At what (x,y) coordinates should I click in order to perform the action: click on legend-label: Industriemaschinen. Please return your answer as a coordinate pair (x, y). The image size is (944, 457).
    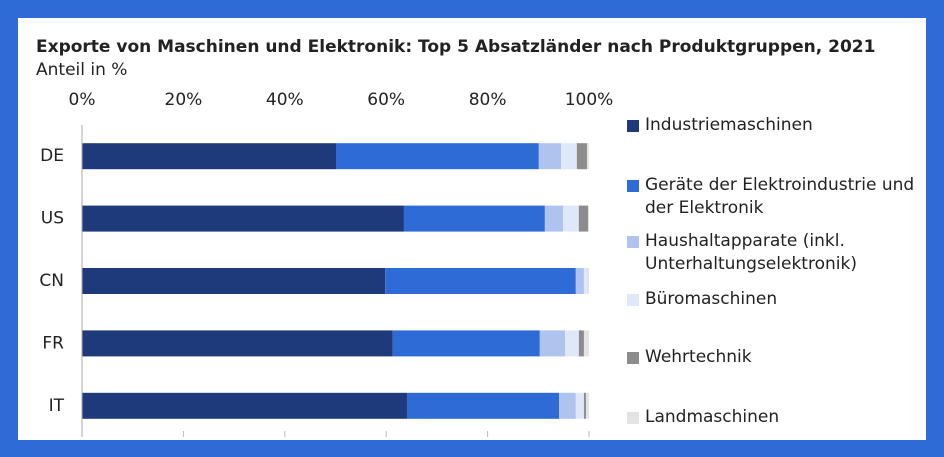
    Looking at the image, I should click on (729, 125).